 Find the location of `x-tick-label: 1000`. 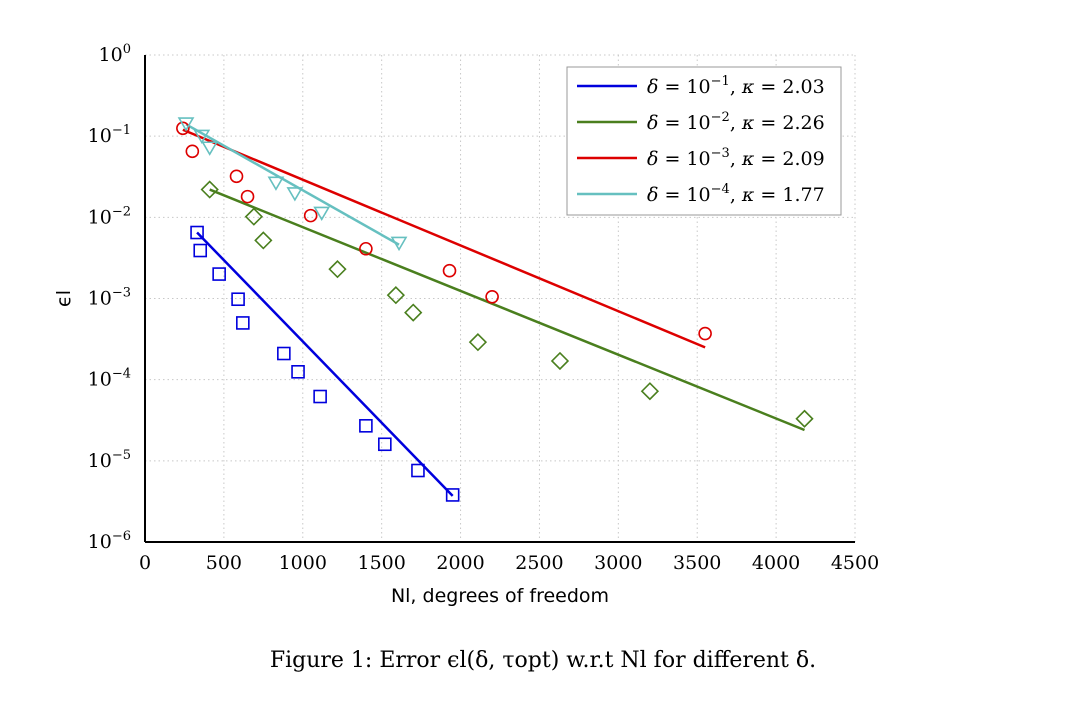

x-tick-label: 1000 is located at coordinates (303, 563).